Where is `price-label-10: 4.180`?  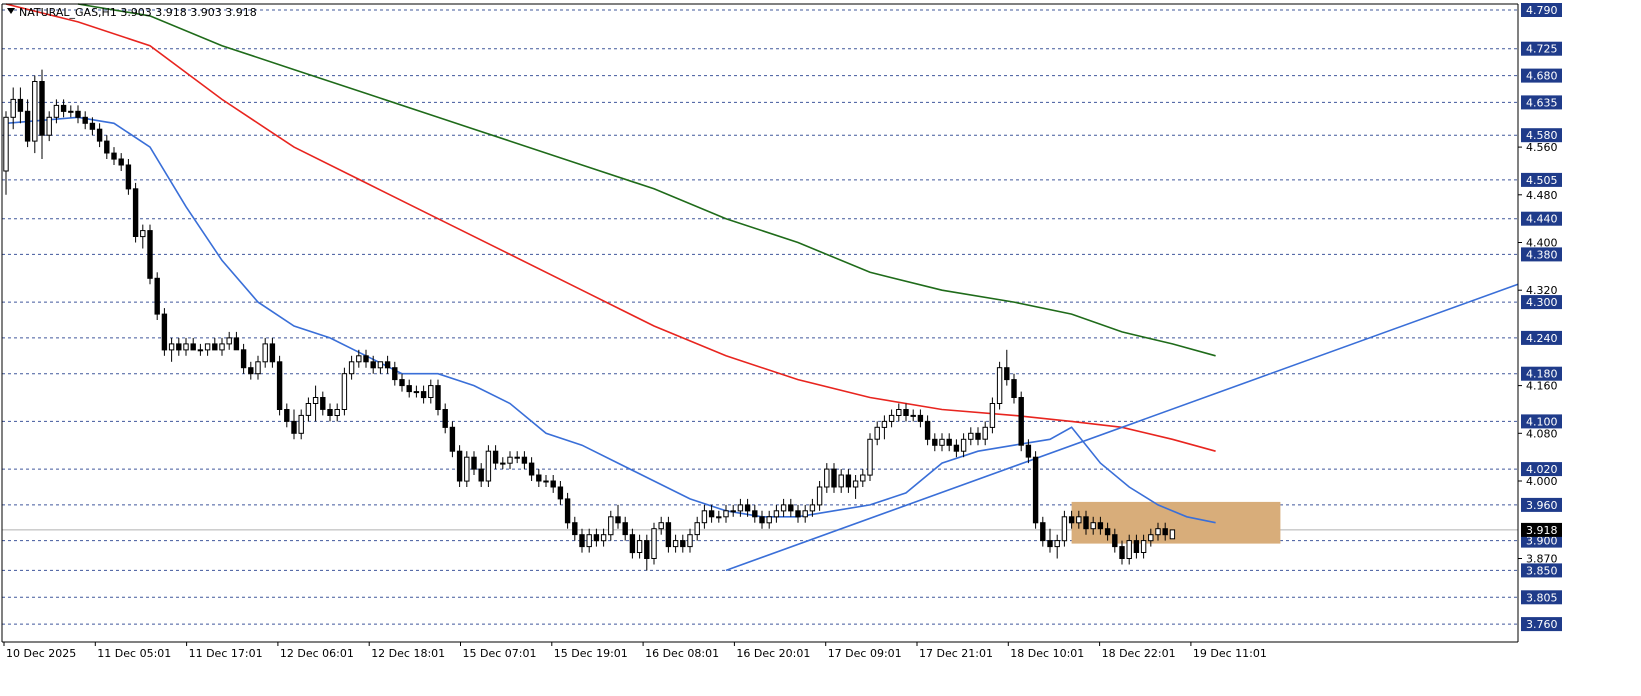
price-label-10: 4.180 is located at coordinates (1542, 374).